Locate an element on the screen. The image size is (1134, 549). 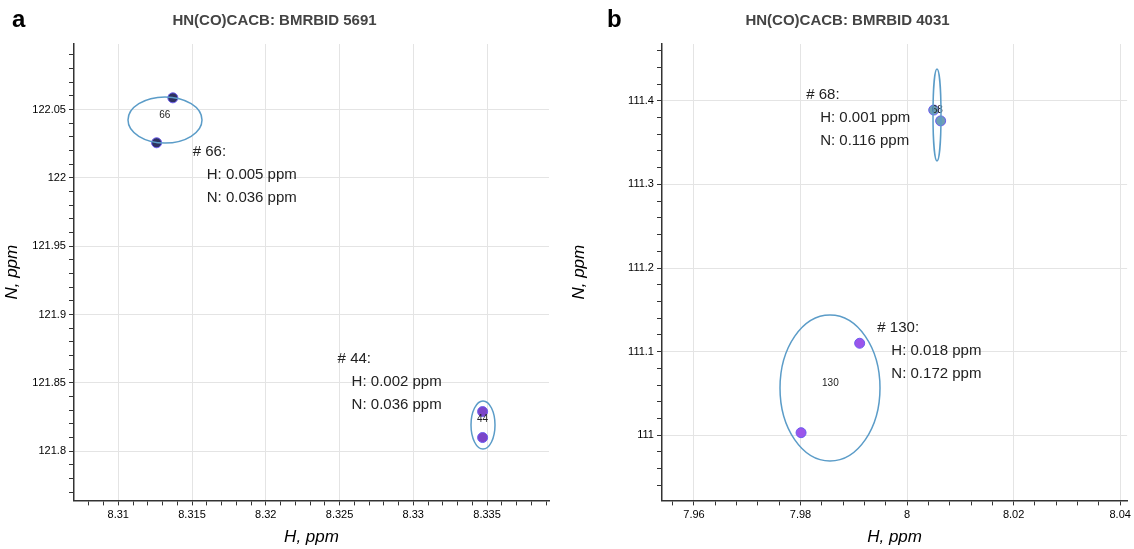
annotation: 66 is located at coordinates (165, 115).